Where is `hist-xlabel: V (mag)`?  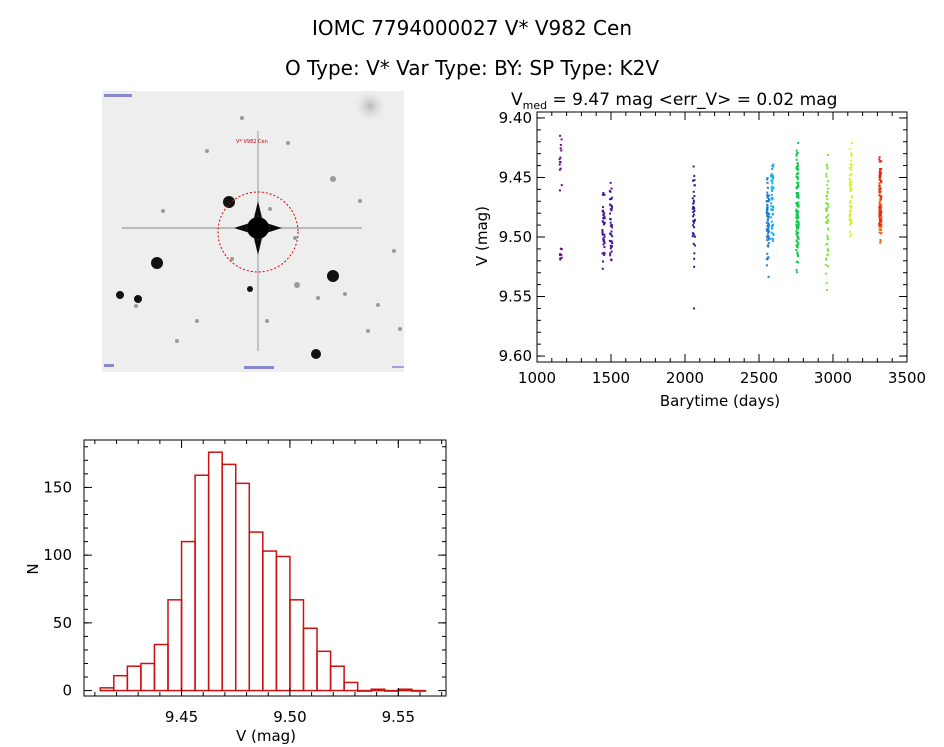 hist-xlabel: V (mag) is located at coordinates (266, 736).